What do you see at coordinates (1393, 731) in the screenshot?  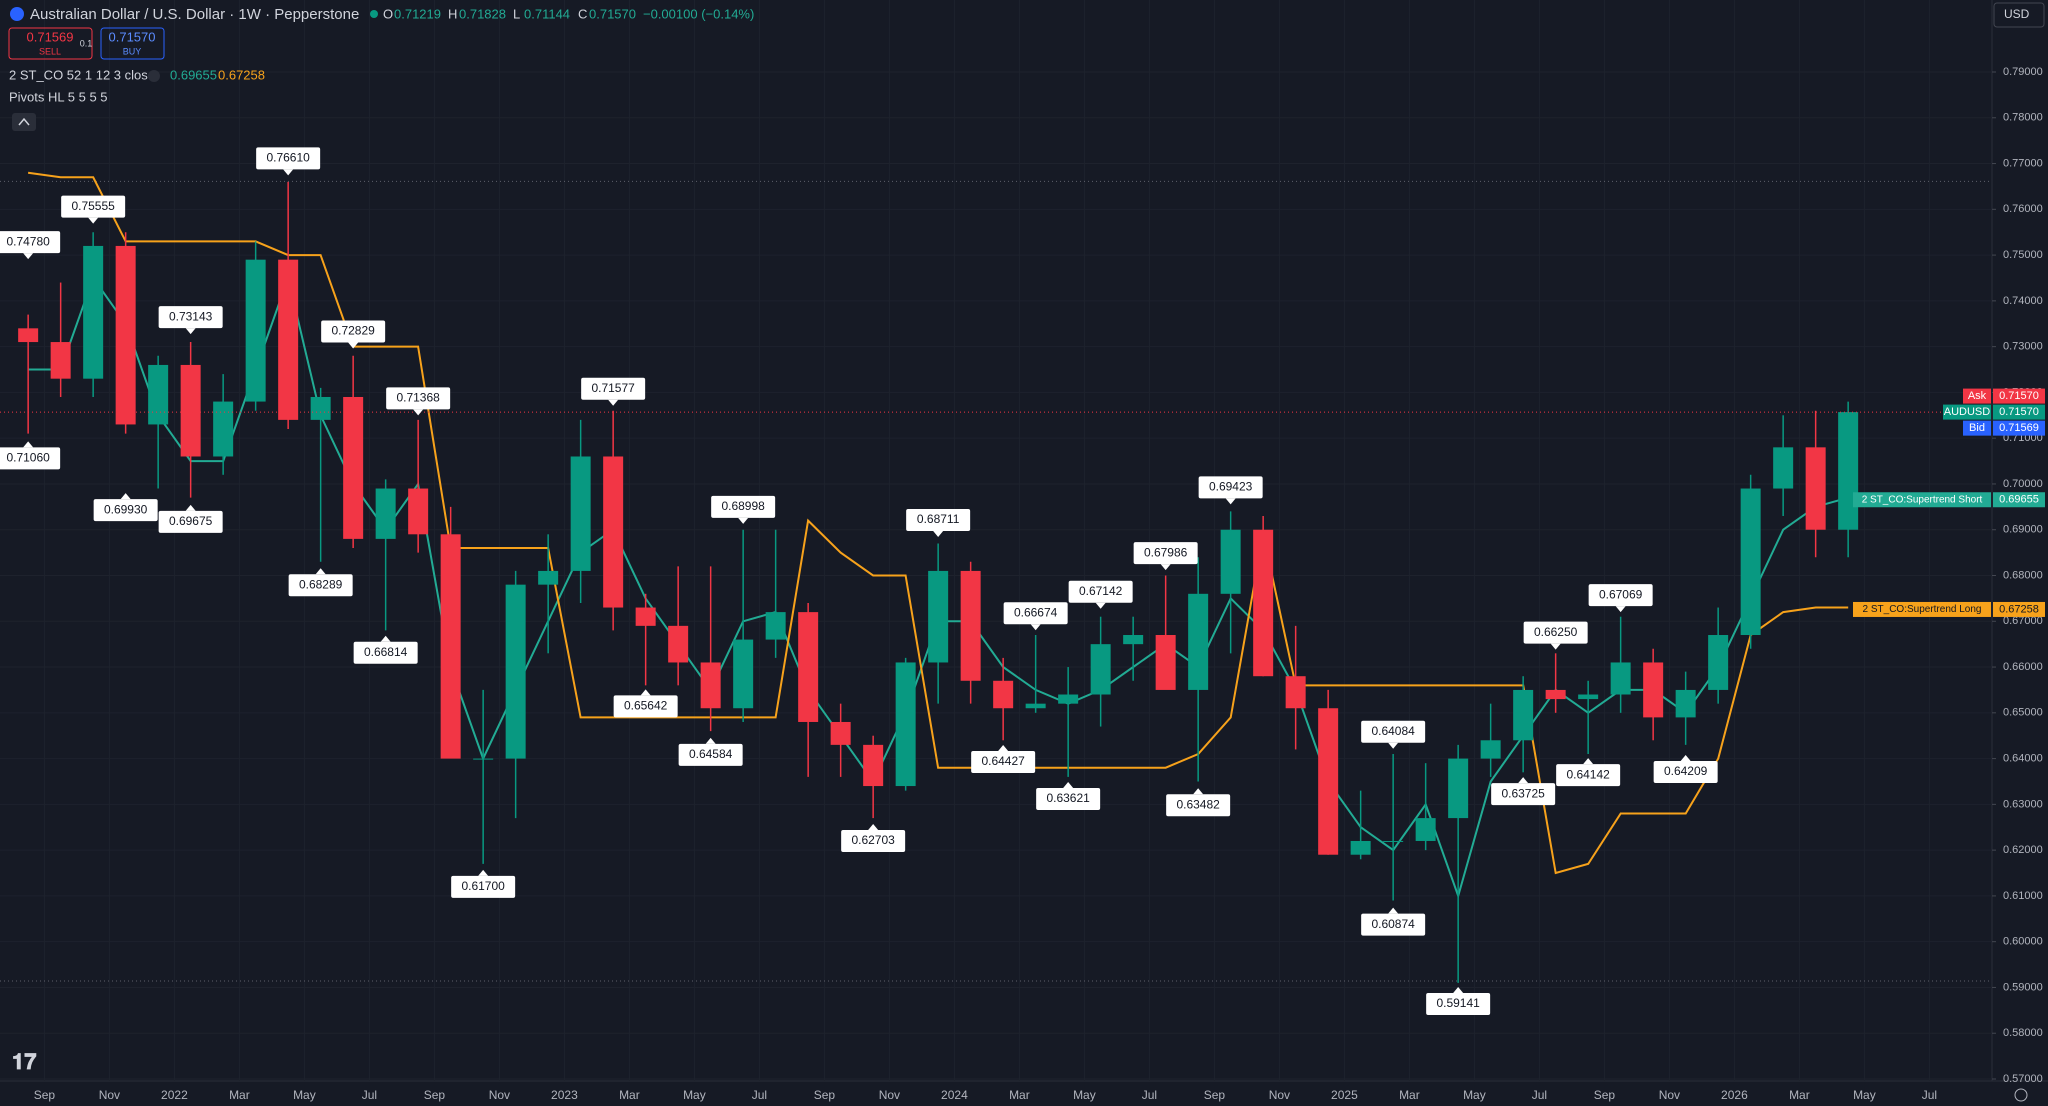 I see `pivot-label: 0.64084` at bounding box center [1393, 731].